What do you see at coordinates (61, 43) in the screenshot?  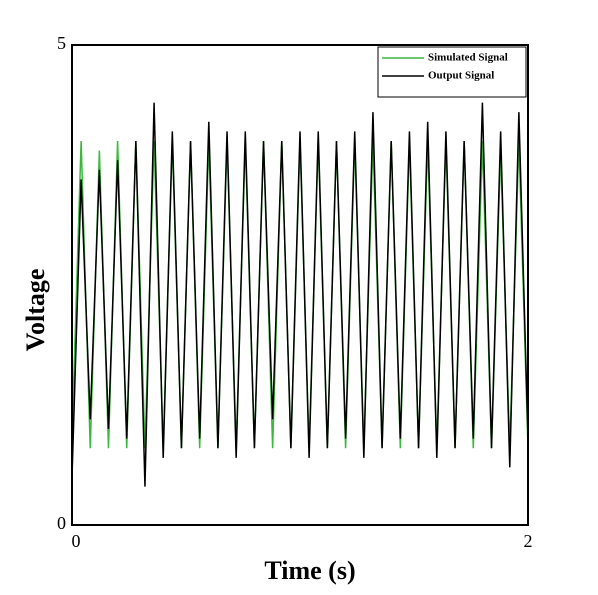 I see `y-tick-label: 5` at bounding box center [61, 43].